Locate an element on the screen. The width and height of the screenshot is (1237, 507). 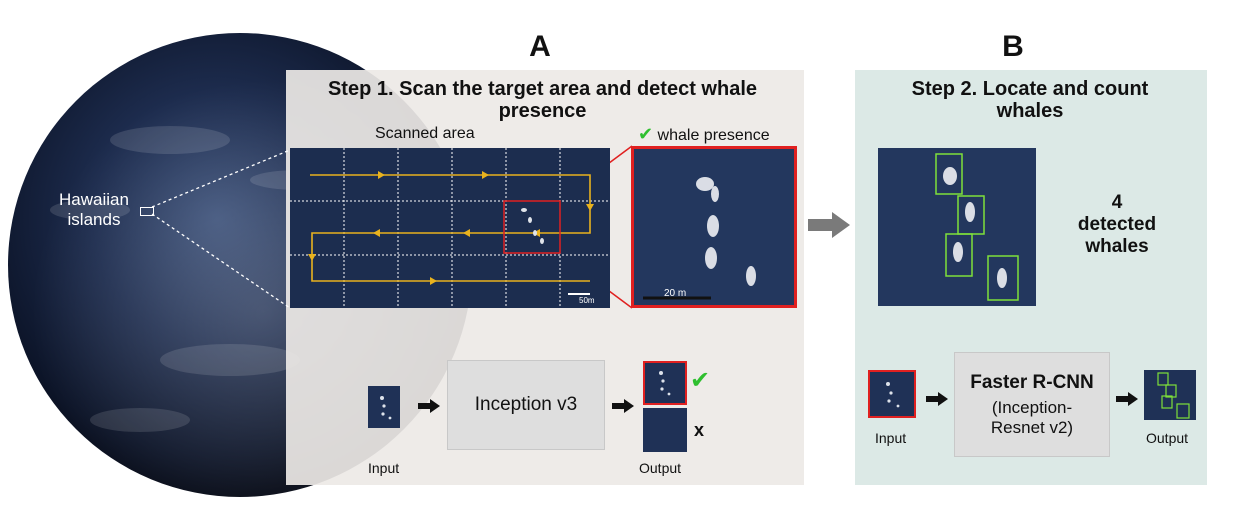
reject-mark: x is located at coordinates (699, 430).